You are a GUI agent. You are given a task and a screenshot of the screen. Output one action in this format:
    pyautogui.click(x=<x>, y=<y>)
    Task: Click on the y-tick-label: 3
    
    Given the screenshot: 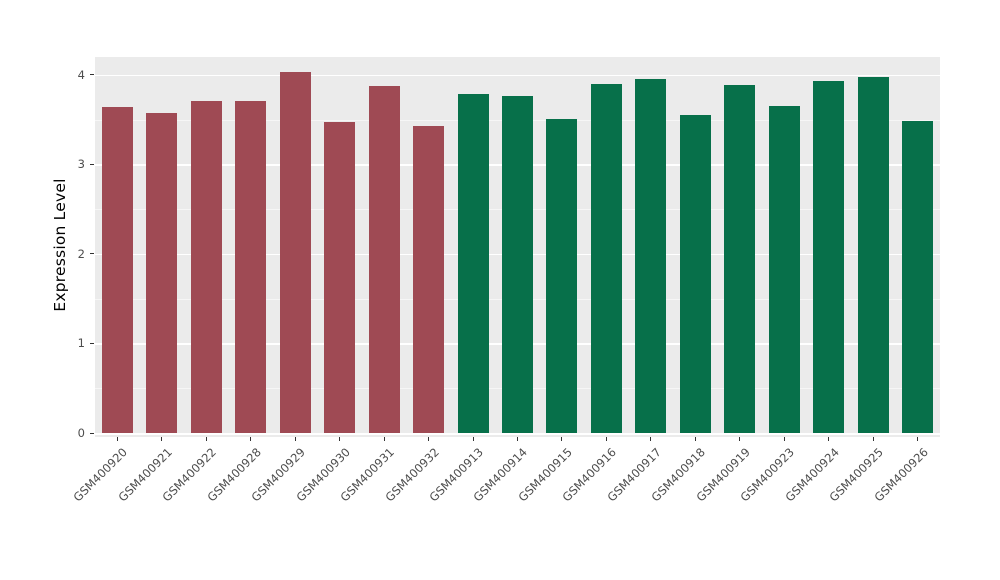 What is the action you would take?
    pyautogui.click(x=81, y=164)
    